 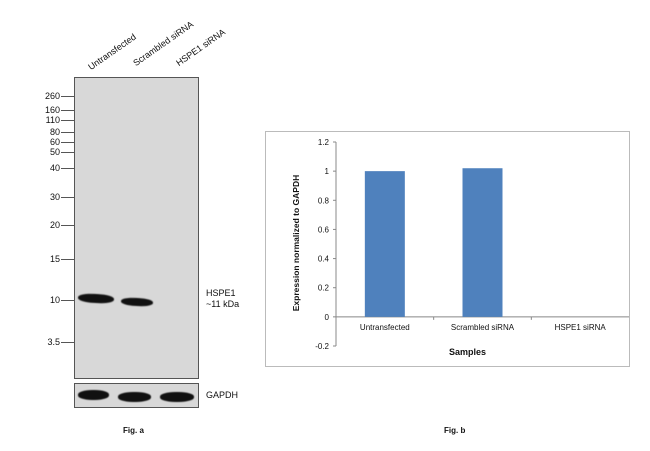 I want to click on marker-label-80: 80, so click(x=54, y=132).